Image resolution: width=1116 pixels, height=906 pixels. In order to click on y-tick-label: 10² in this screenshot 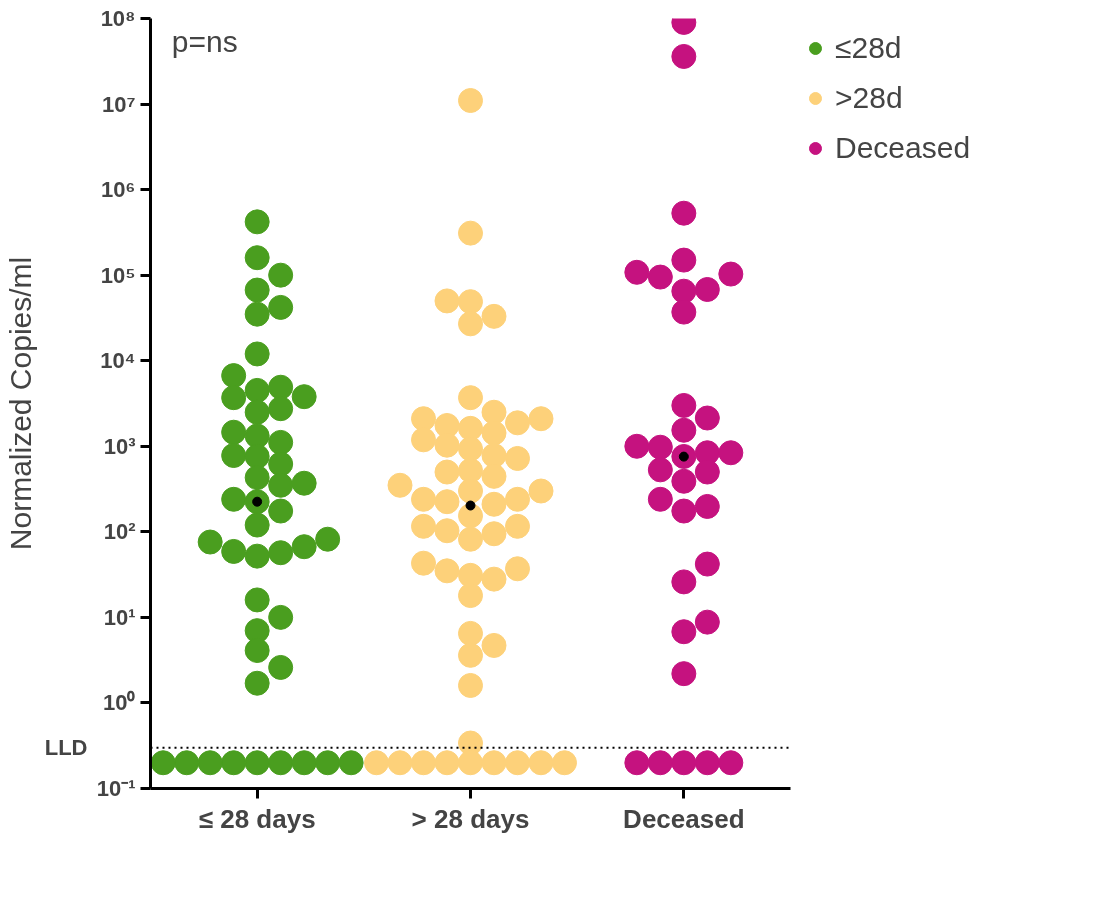, I will do `click(119, 532)`.